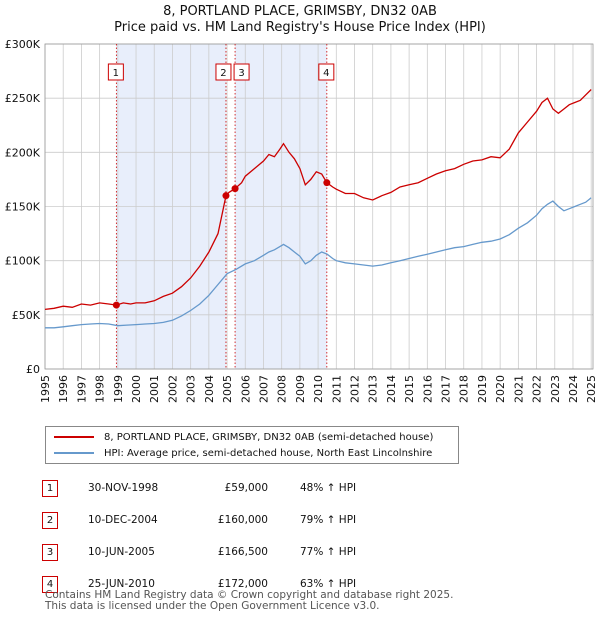  What do you see at coordinates (328, 584) in the screenshot?
I see `sale-hpi-change: 63% ↑ HPI` at bounding box center [328, 584].